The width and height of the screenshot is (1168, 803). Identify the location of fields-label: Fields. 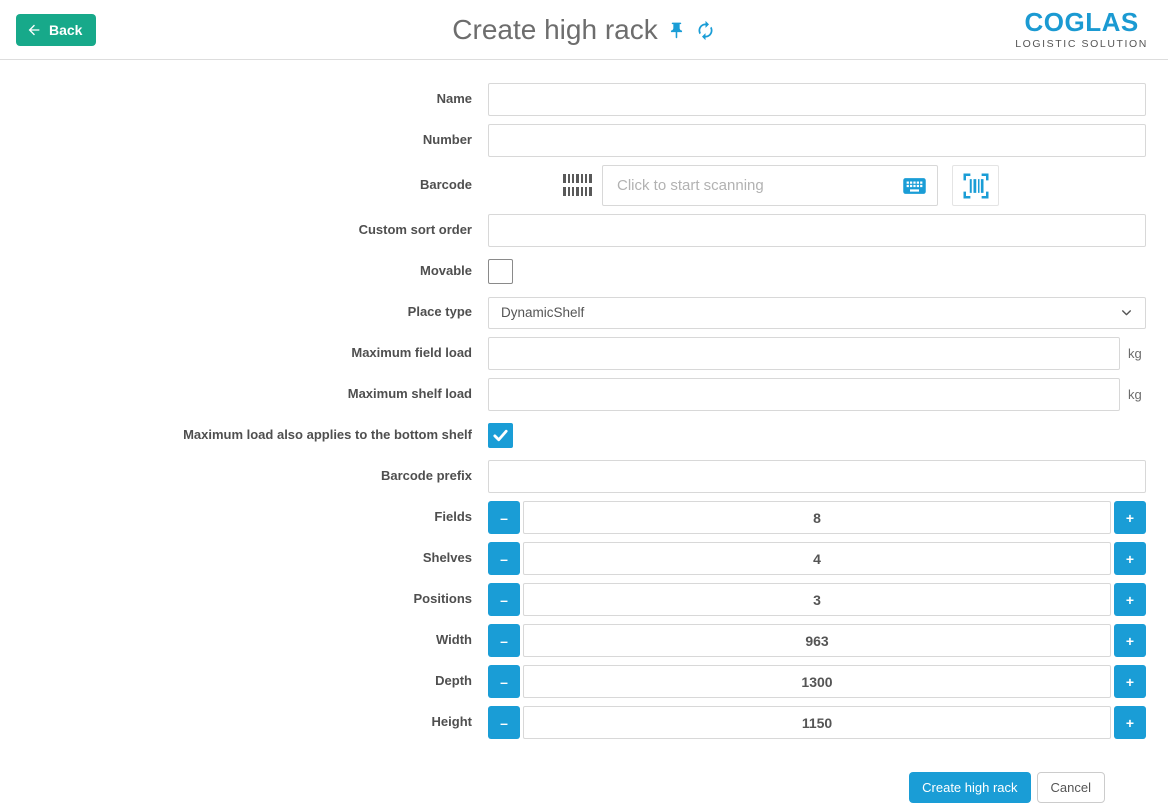
(453, 517).